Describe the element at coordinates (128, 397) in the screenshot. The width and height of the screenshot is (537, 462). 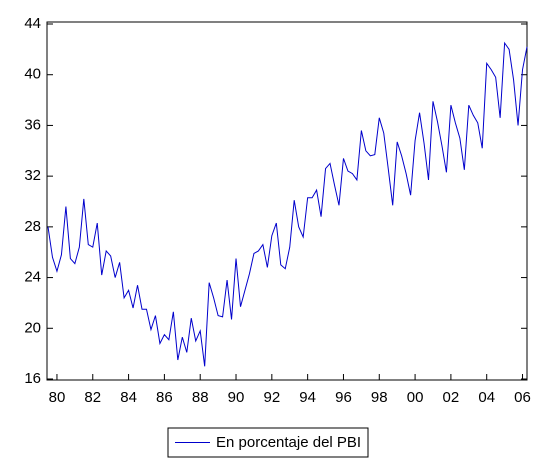
I see `x-tick-label: 84` at that location.